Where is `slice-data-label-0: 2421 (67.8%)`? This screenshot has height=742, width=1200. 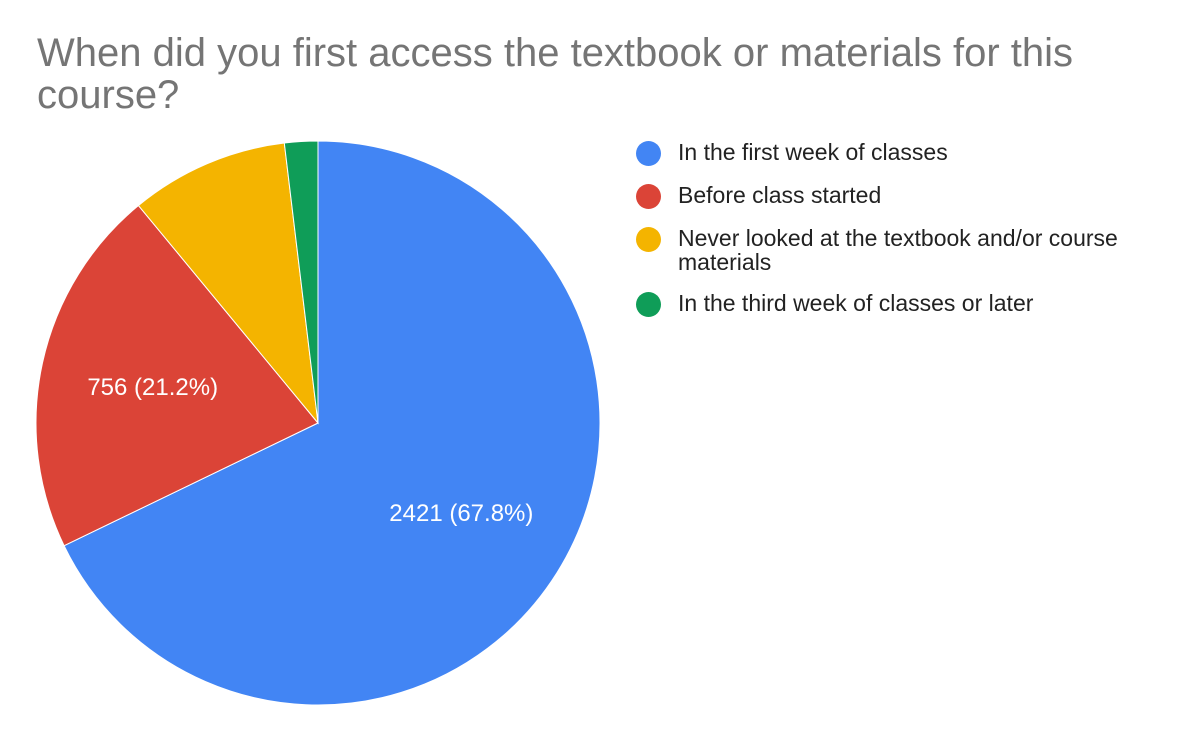
slice-data-label-0: 2421 (67.8%) is located at coordinates (461, 513).